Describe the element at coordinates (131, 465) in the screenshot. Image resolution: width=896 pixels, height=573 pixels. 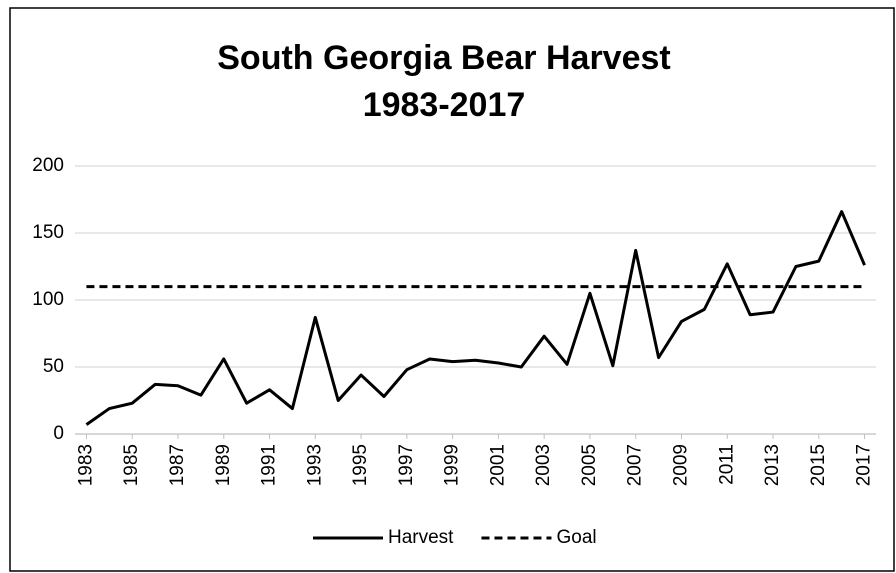
I see `x-tick-label: 1985` at that location.